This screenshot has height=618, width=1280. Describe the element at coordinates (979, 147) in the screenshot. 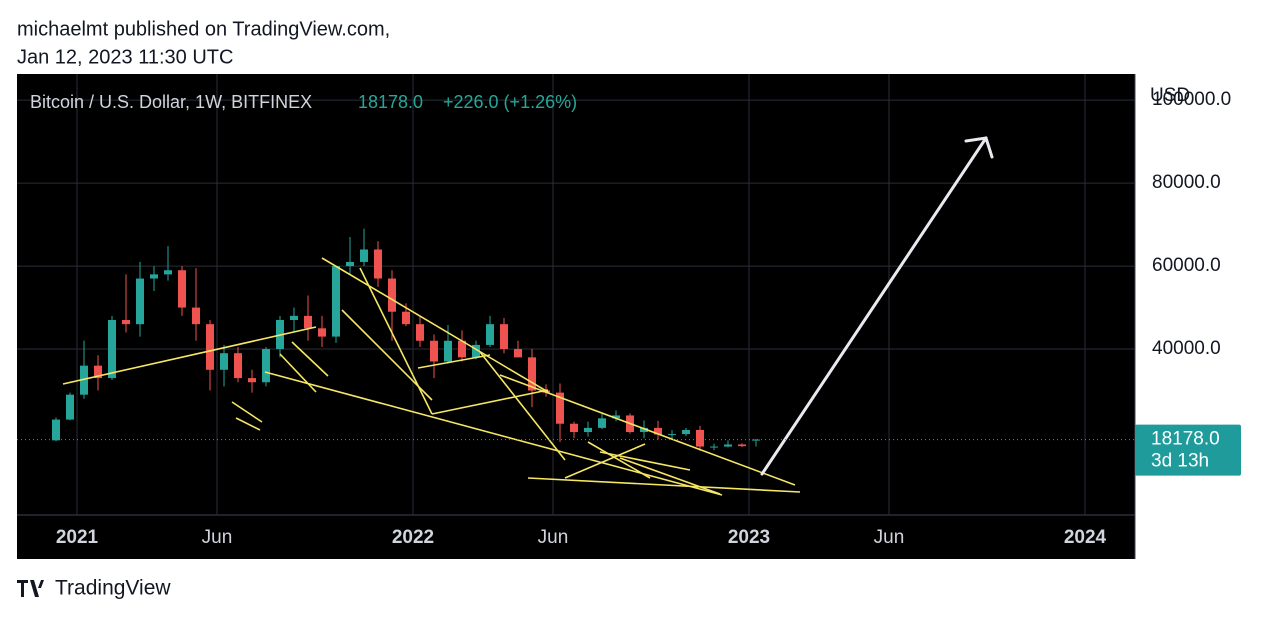

I see `arrow-head` at that location.